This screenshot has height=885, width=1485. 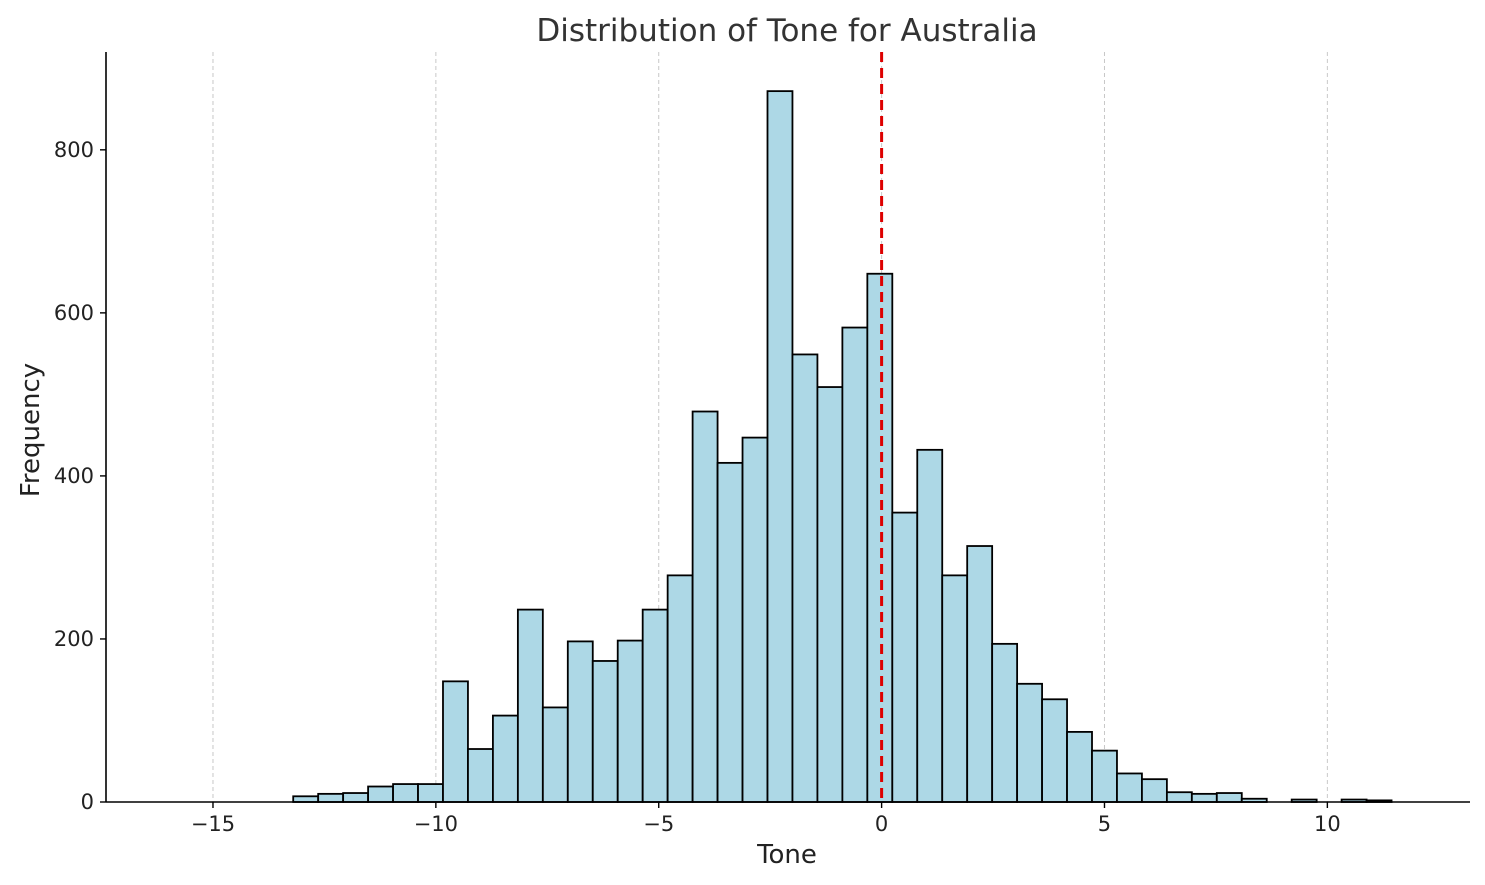 I want to click on x-ticks-group: −15 −10 −5 0 5 10, so click(x=766, y=819).